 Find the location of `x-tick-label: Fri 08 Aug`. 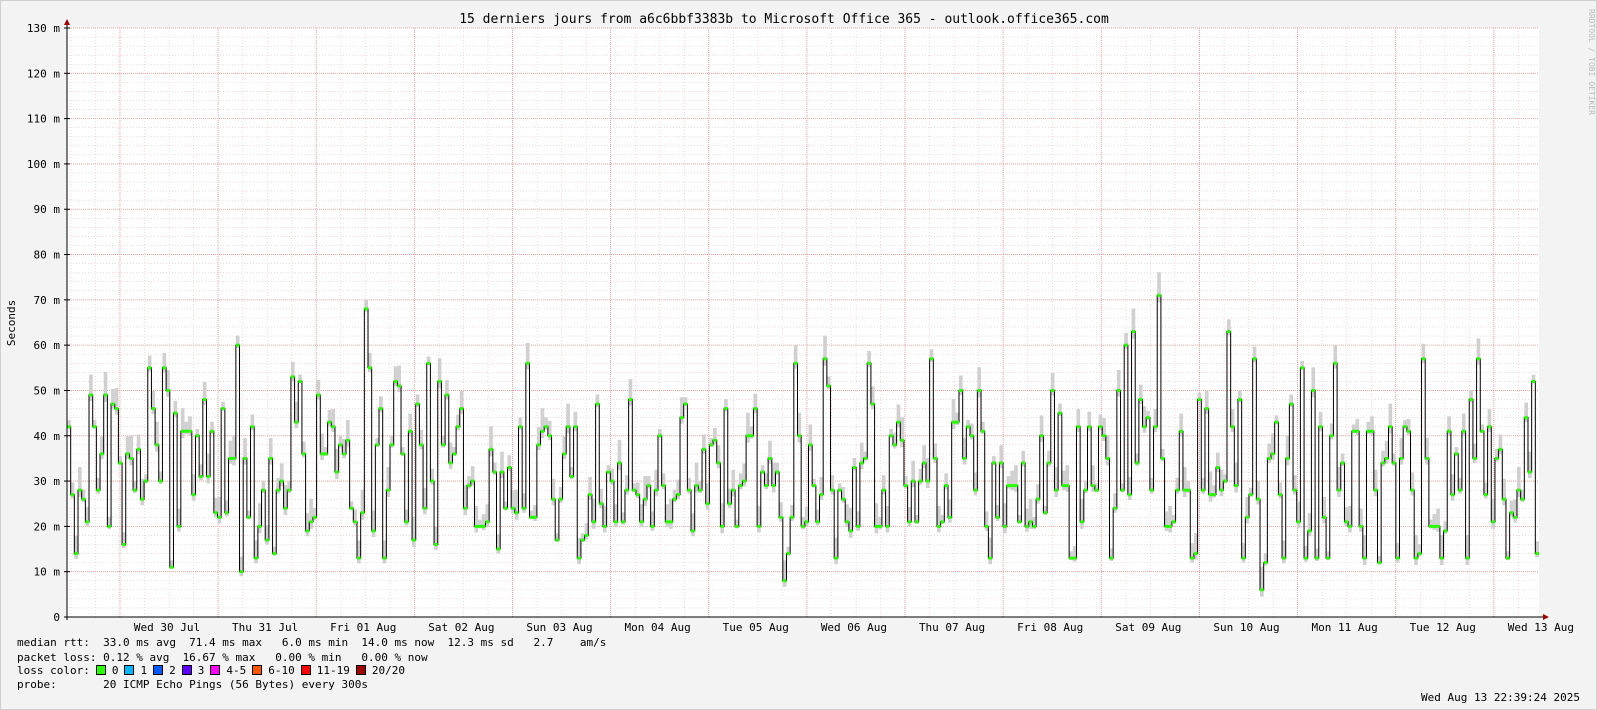

x-tick-label: Fri 08 Aug is located at coordinates (1050, 627).